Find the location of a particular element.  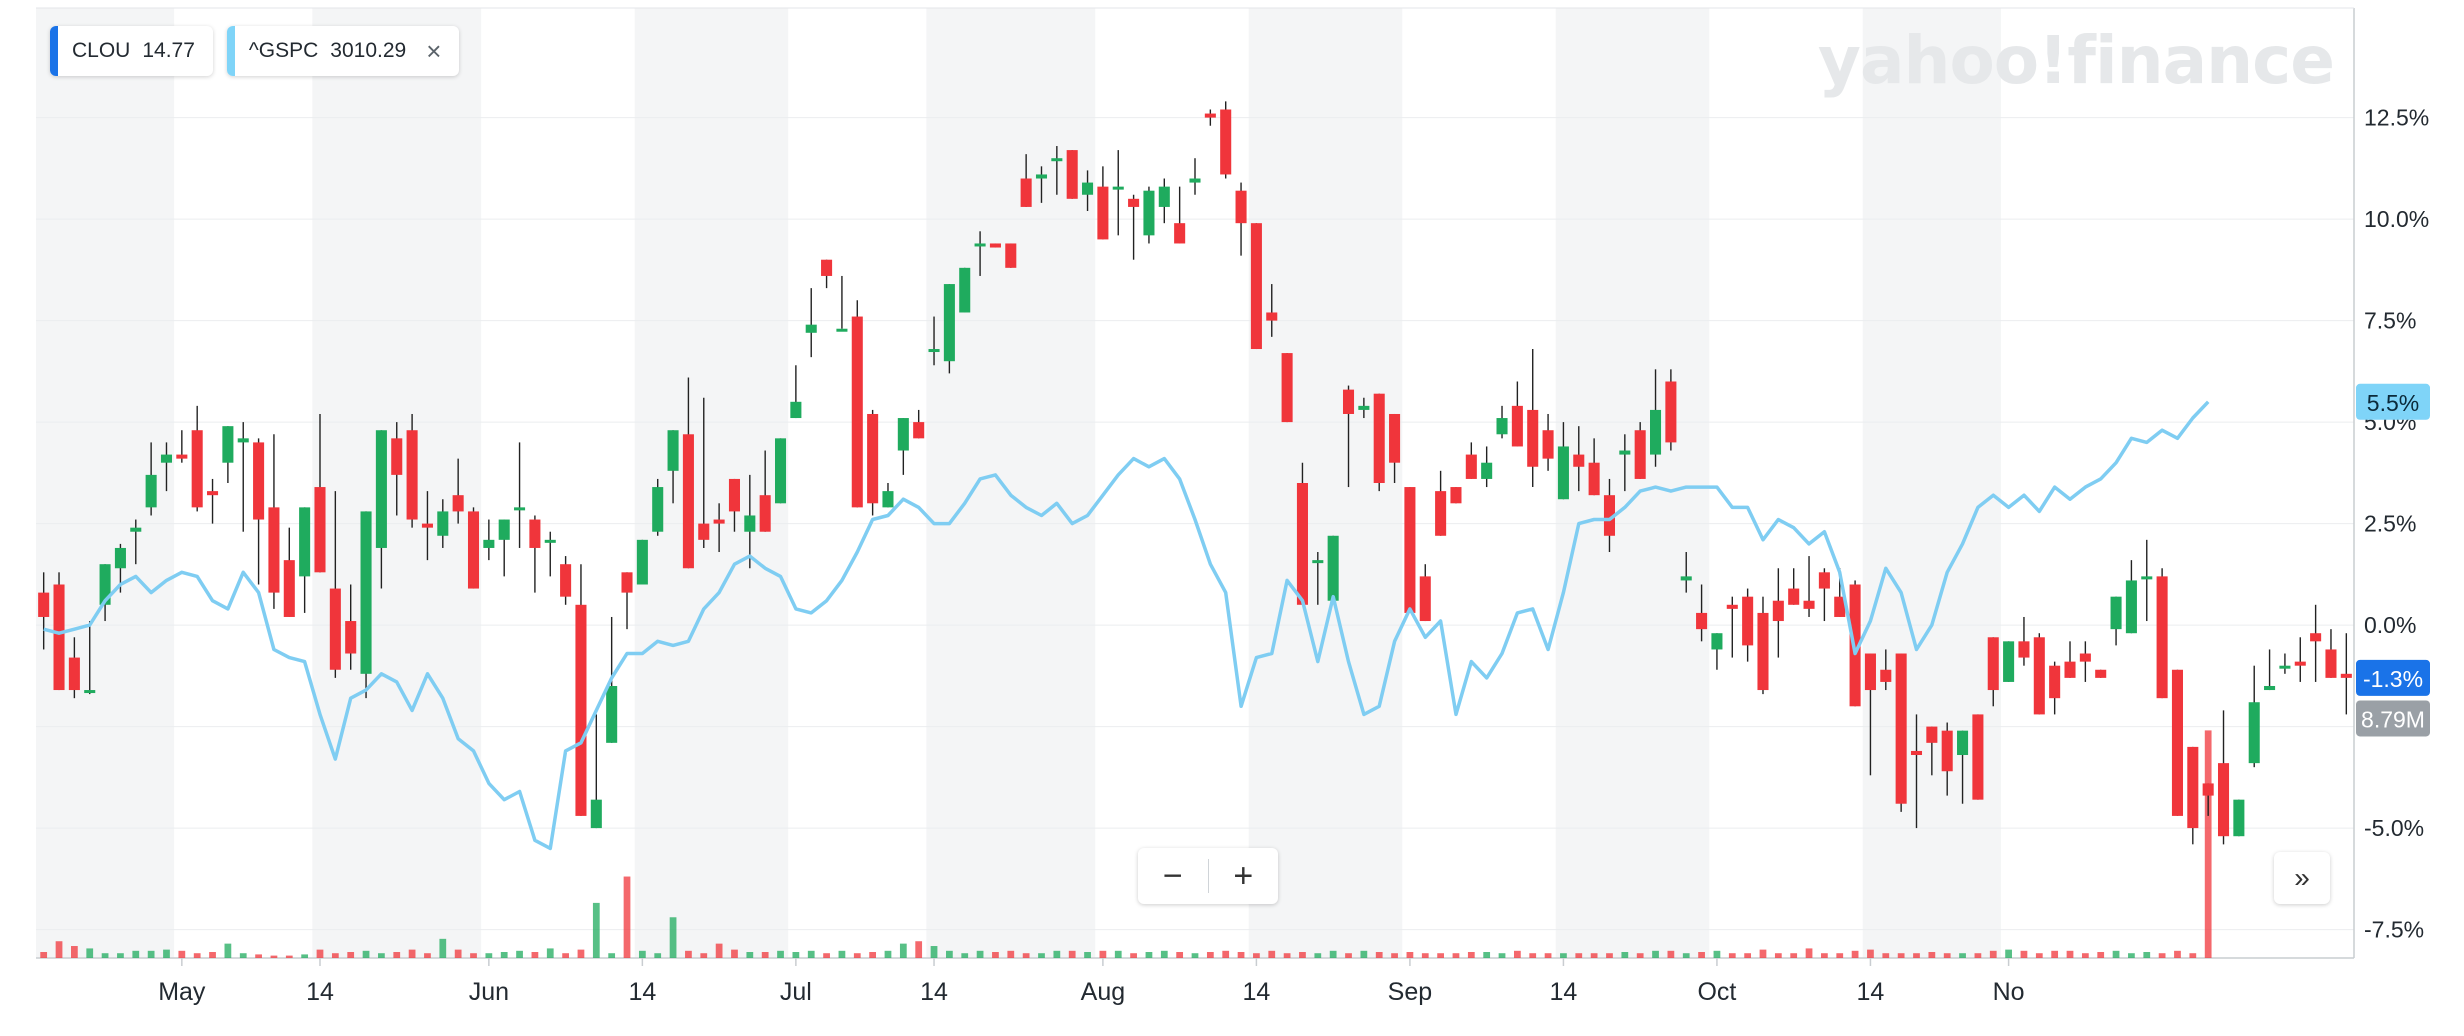

zoom-out-button: − is located at coordinates (1172, 876).